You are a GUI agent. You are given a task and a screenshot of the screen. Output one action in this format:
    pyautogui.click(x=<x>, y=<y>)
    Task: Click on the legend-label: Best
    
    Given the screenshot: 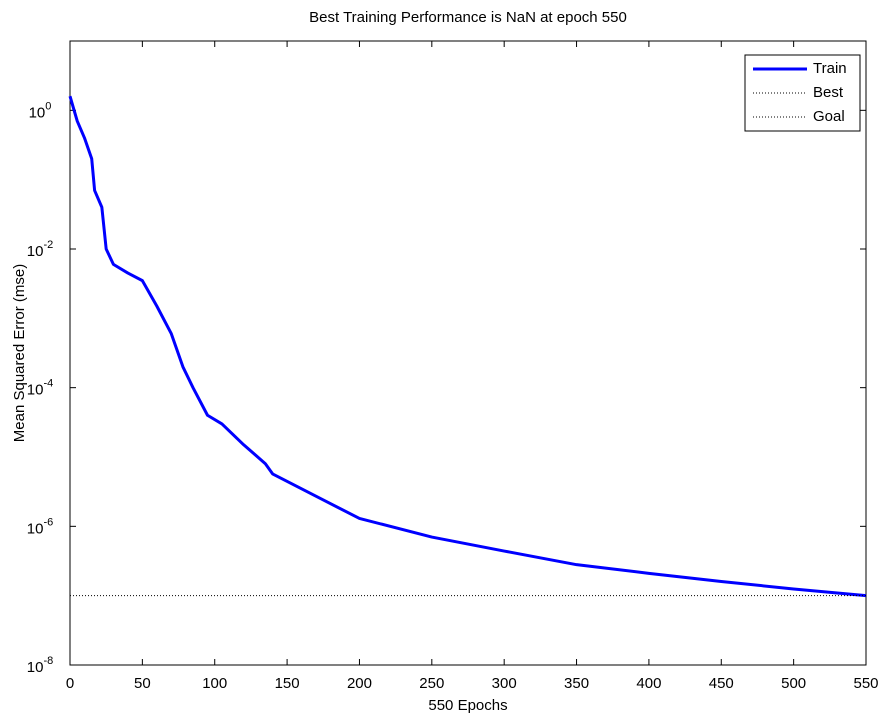 What is the action you would take?
    pyautogui.click(x=828, y=92)
    